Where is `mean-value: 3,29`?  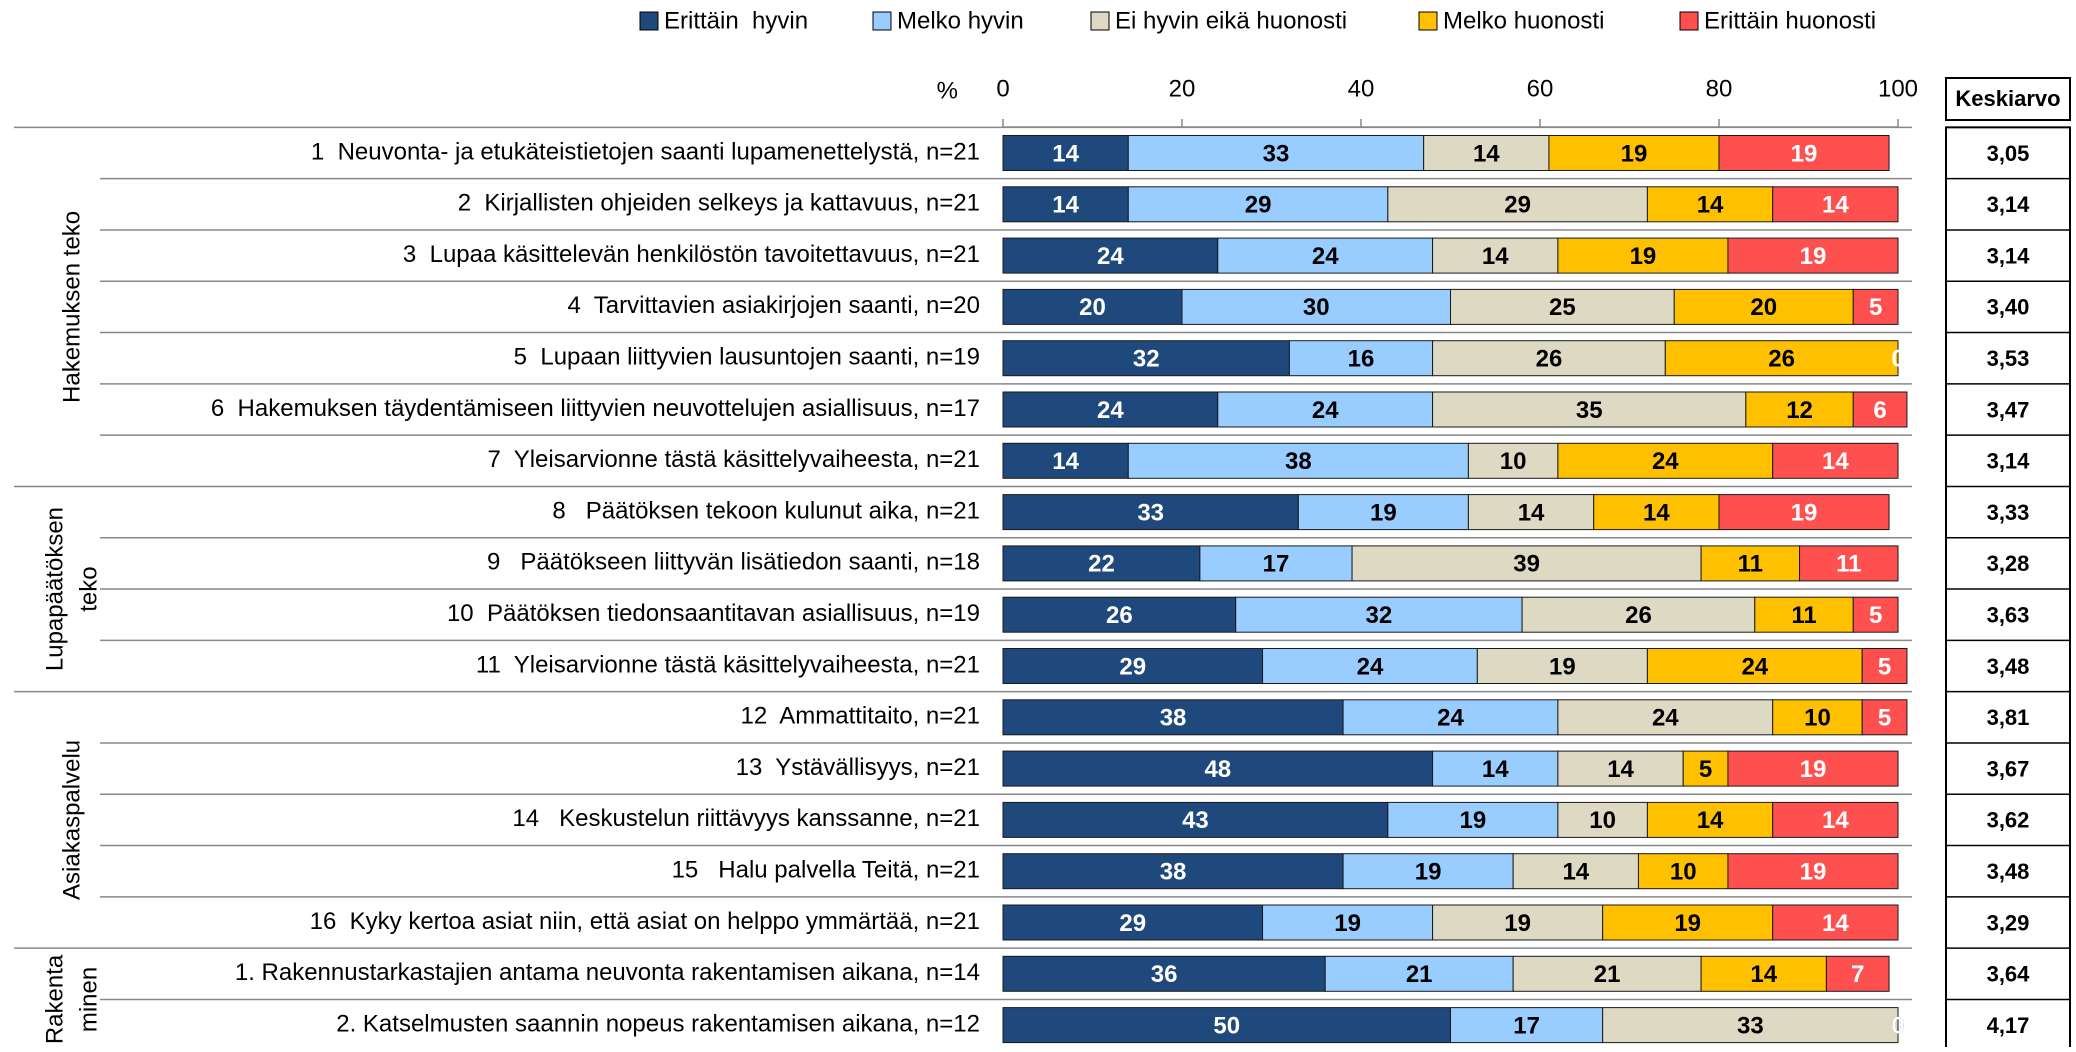 mean-value: 3,29 is located at coordinates (2008, 922).